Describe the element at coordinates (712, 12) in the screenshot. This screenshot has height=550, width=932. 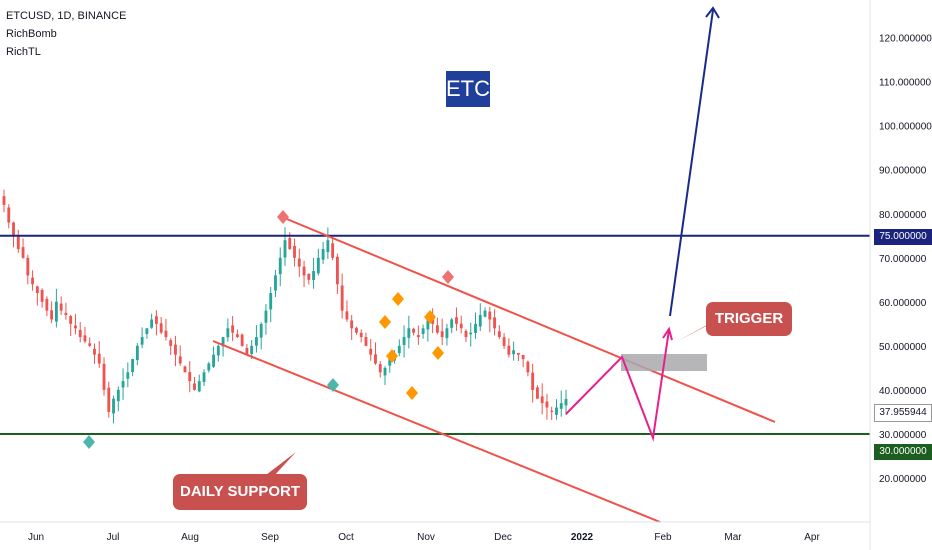
I see `long-term-arrowhead` at that location.